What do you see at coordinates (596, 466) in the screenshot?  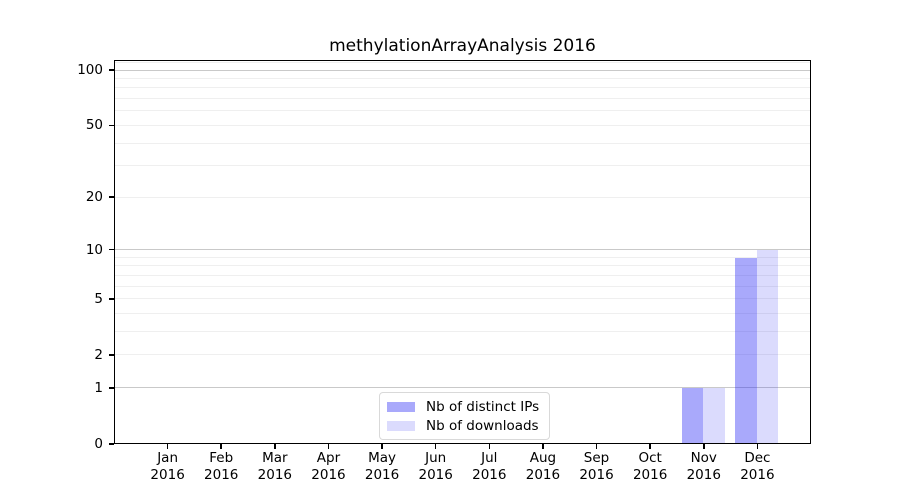 I see `x-tick-label: Sep 2016` at bounding box center [596, 466].